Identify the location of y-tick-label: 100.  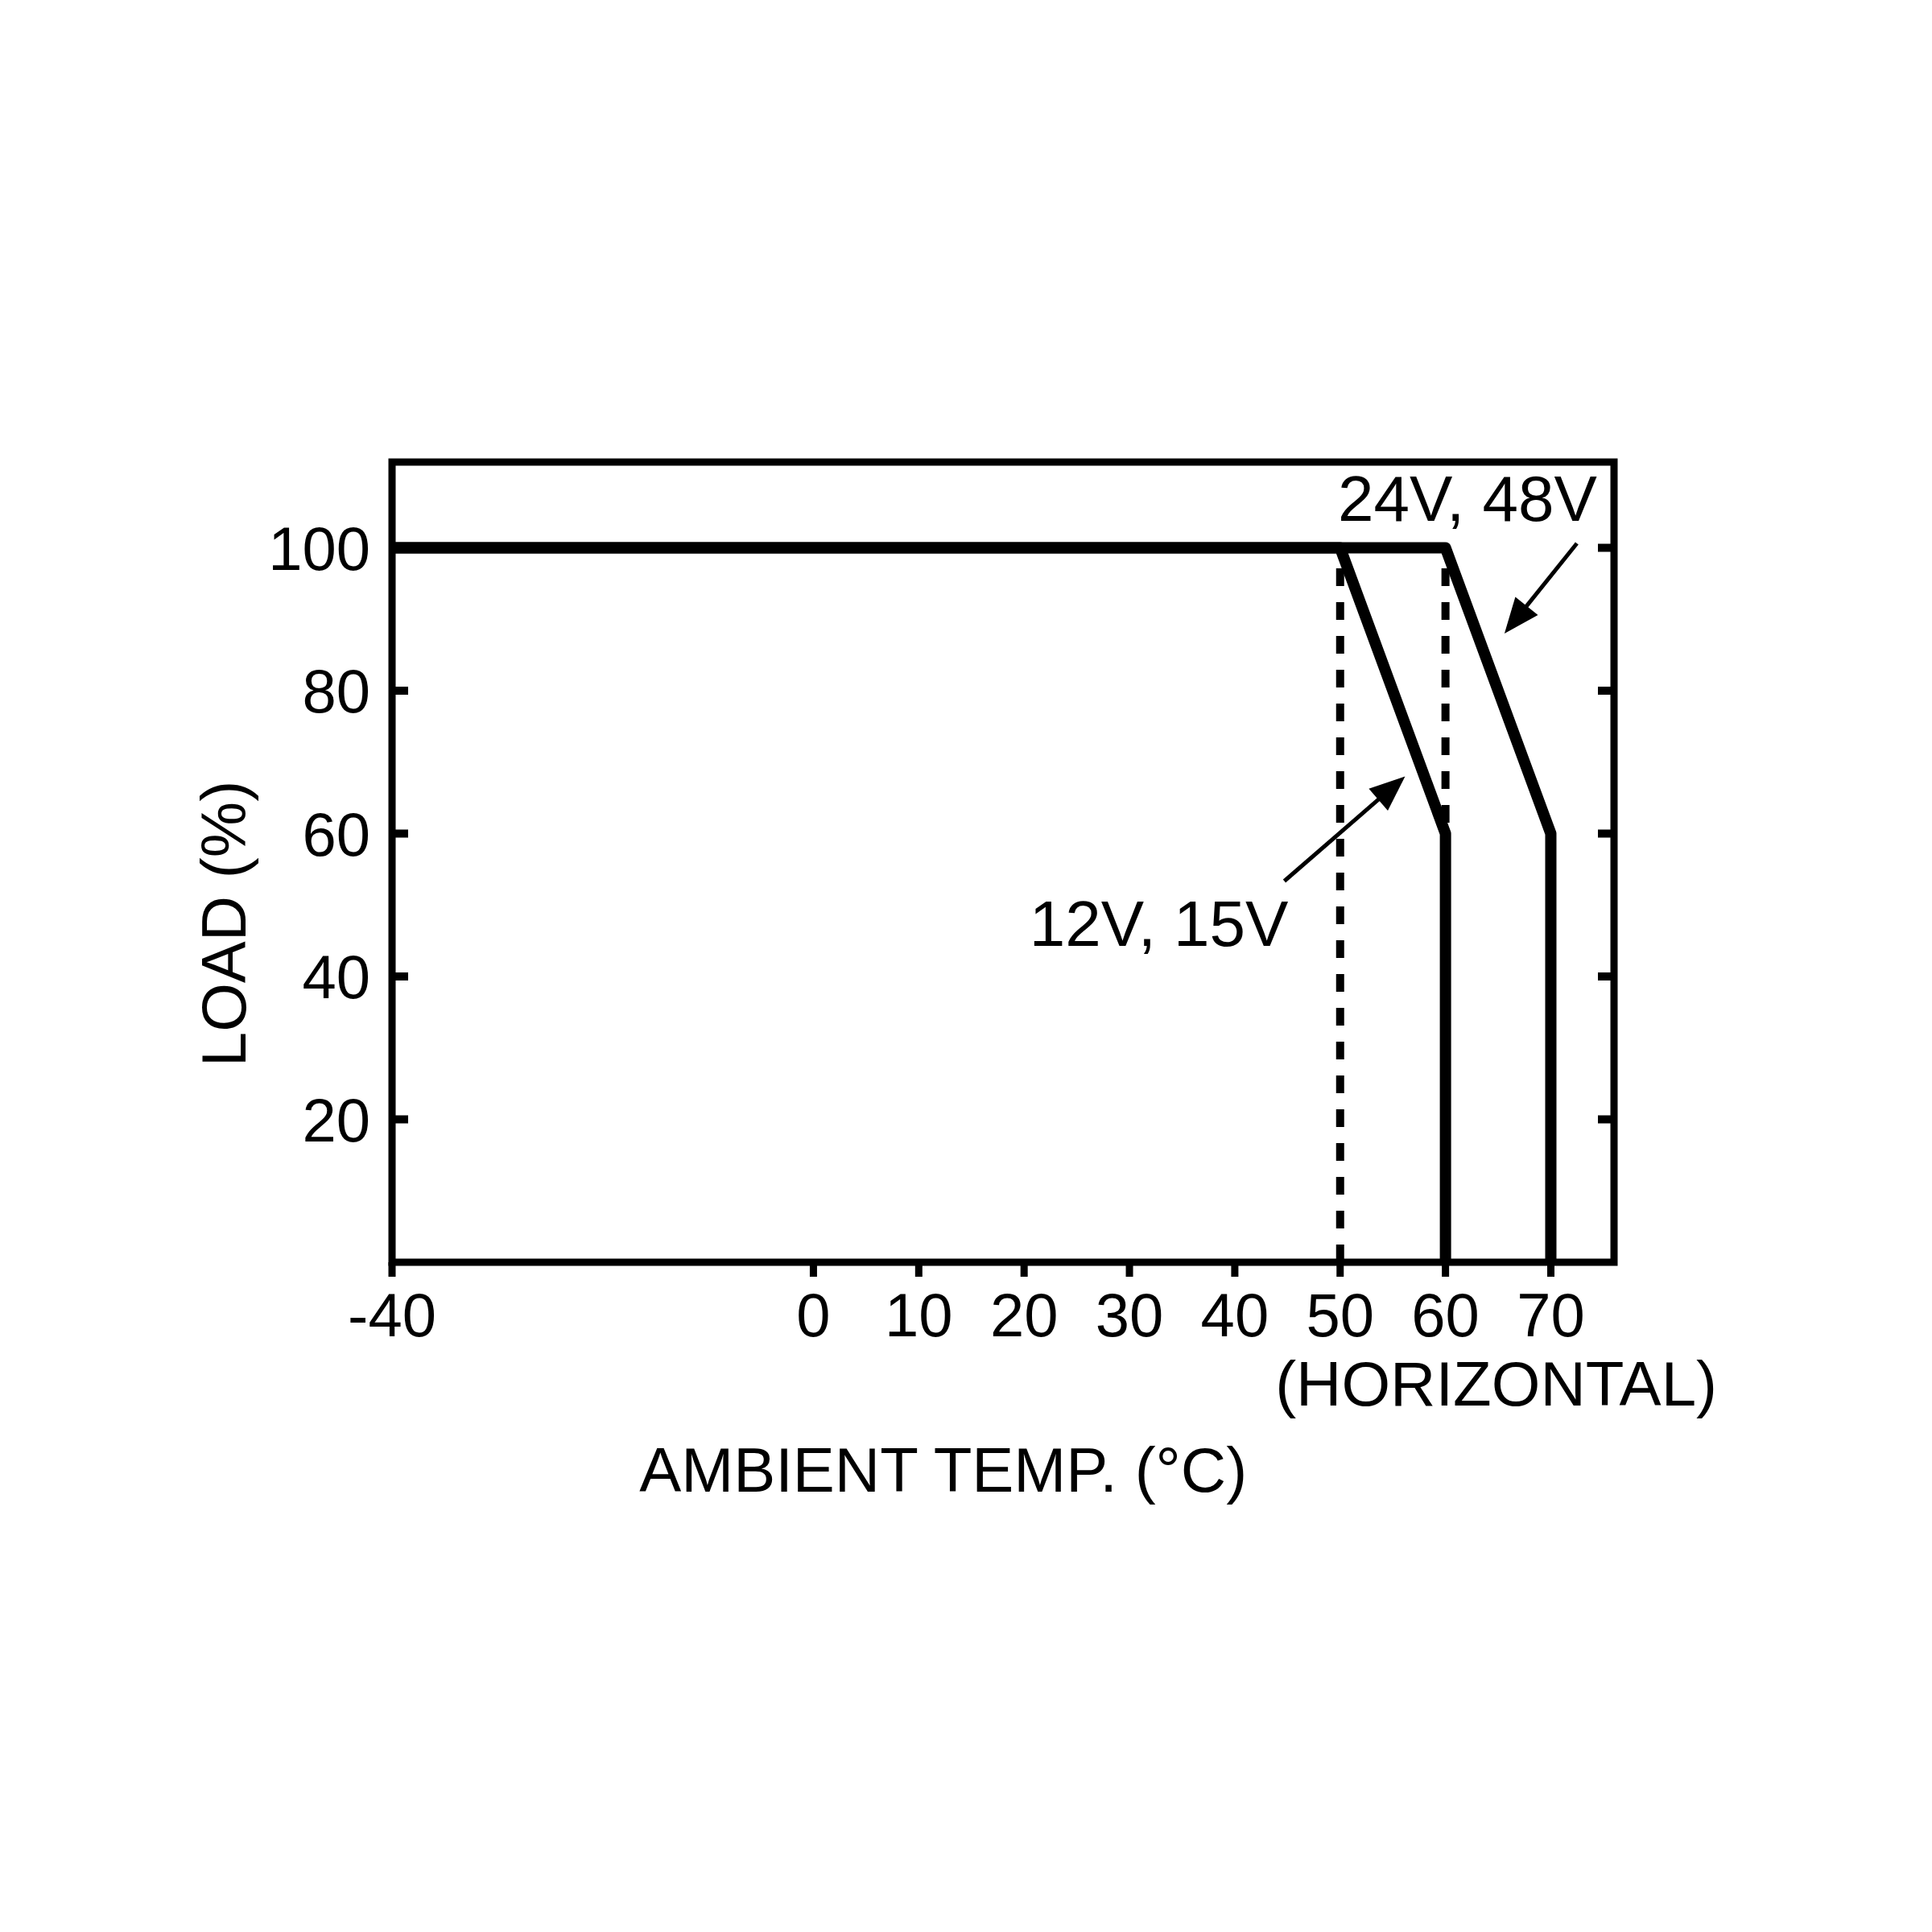
(319, 548).